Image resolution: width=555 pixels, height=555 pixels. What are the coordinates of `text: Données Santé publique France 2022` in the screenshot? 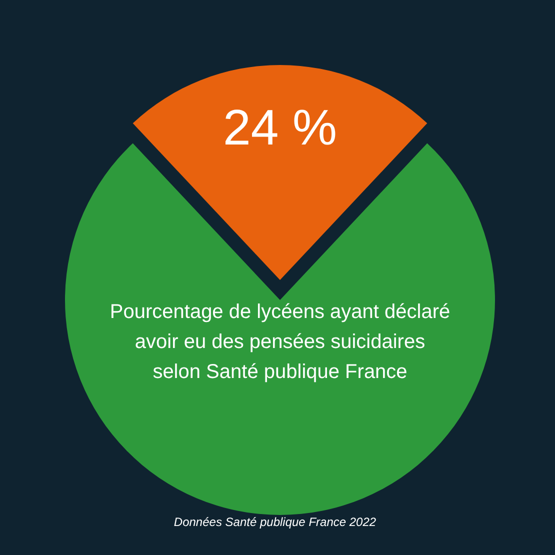 It's located at (275, 522).